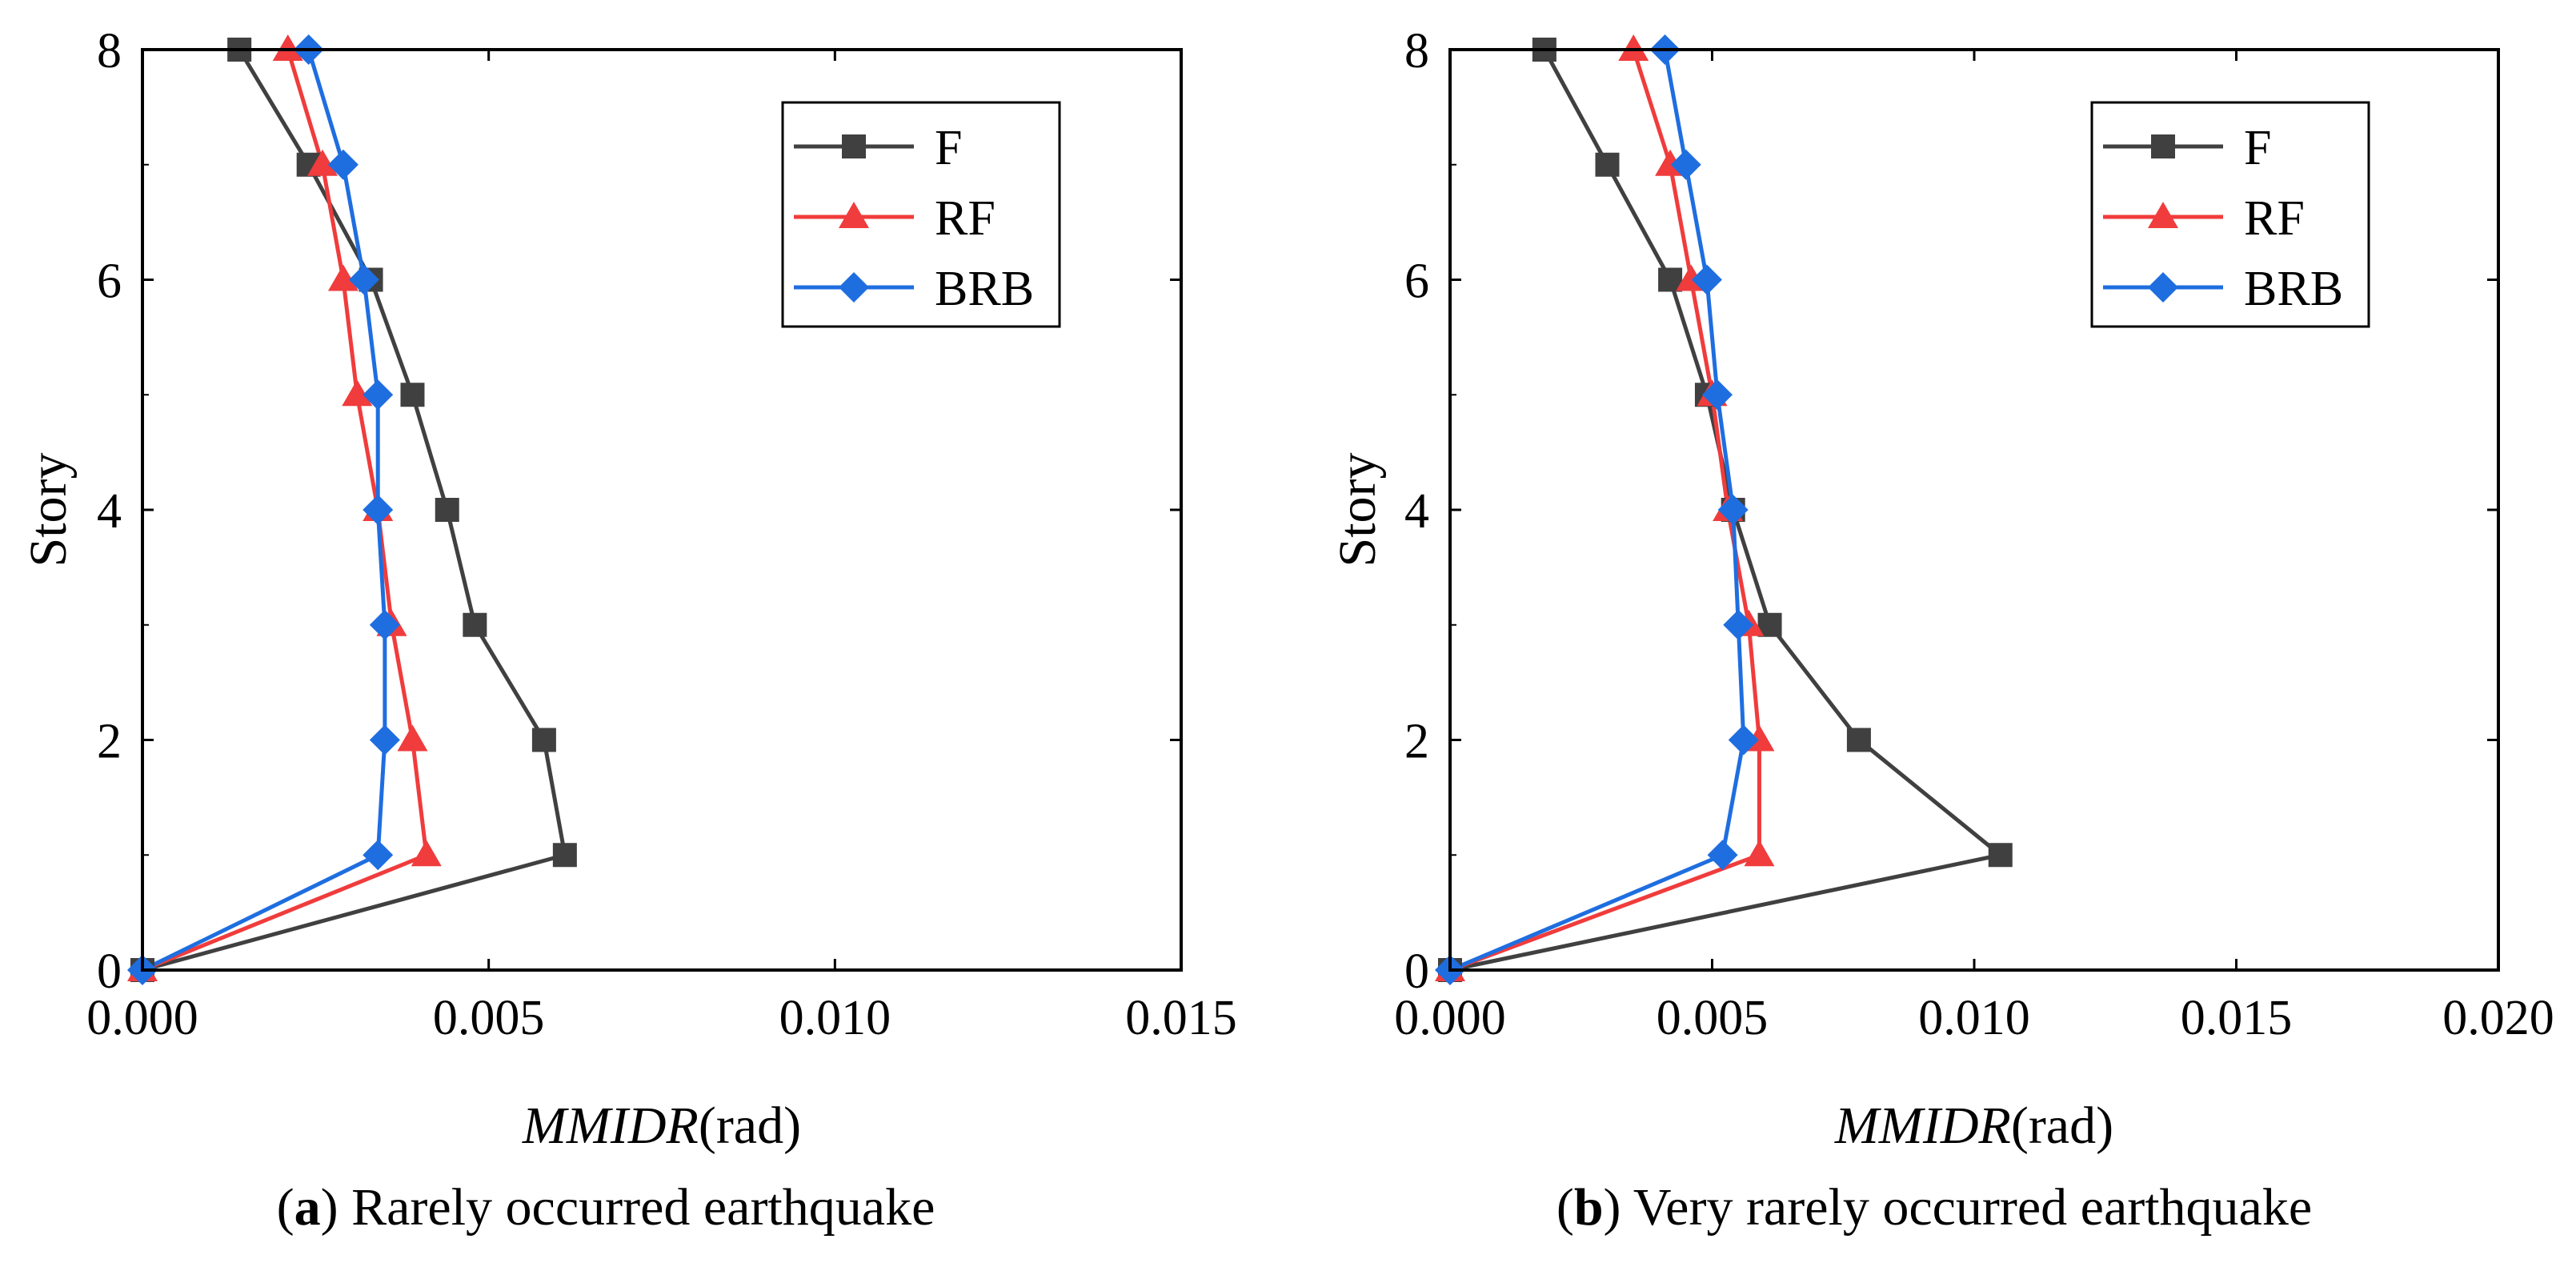 The height and width of the screenshot is (1271, 2576). I want to click on caption-b: (b) Very rarely occurred earthquake, so click(1934, 1207).